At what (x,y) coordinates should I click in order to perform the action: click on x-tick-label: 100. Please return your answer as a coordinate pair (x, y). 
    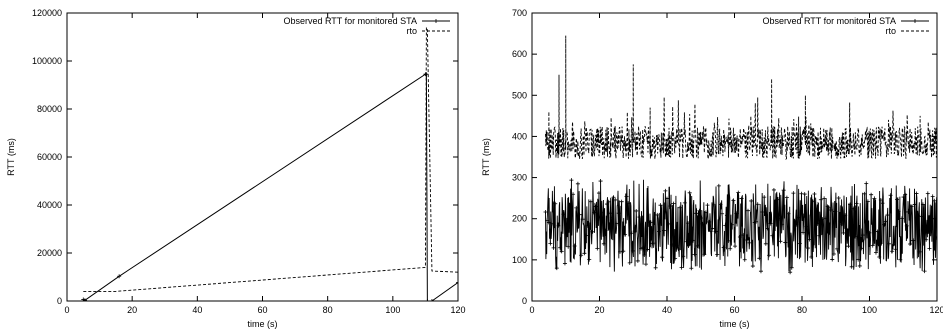
    Looking at the image, I should click on (392, 310).